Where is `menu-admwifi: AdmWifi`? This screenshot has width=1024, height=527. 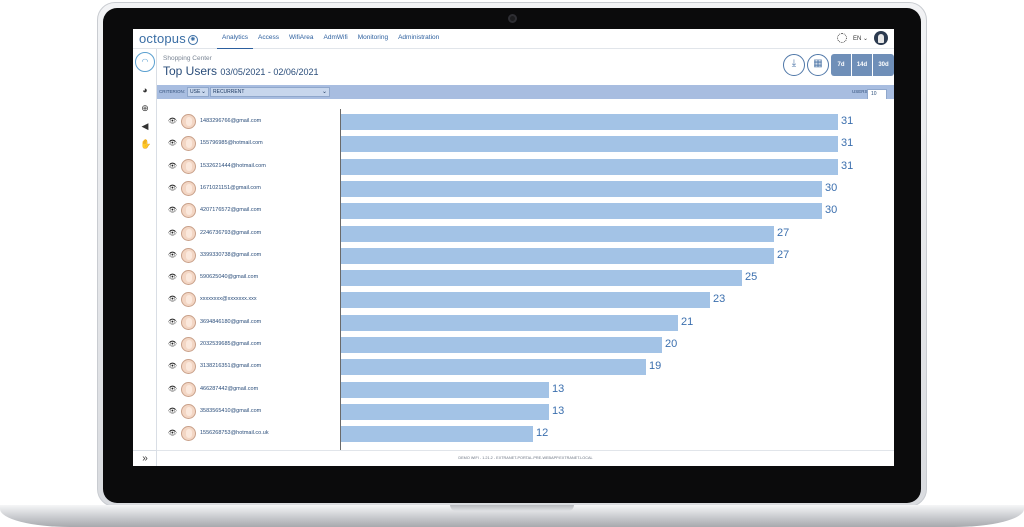 menu-admwifi: AdmWifi is located at coordinates (335, 37).